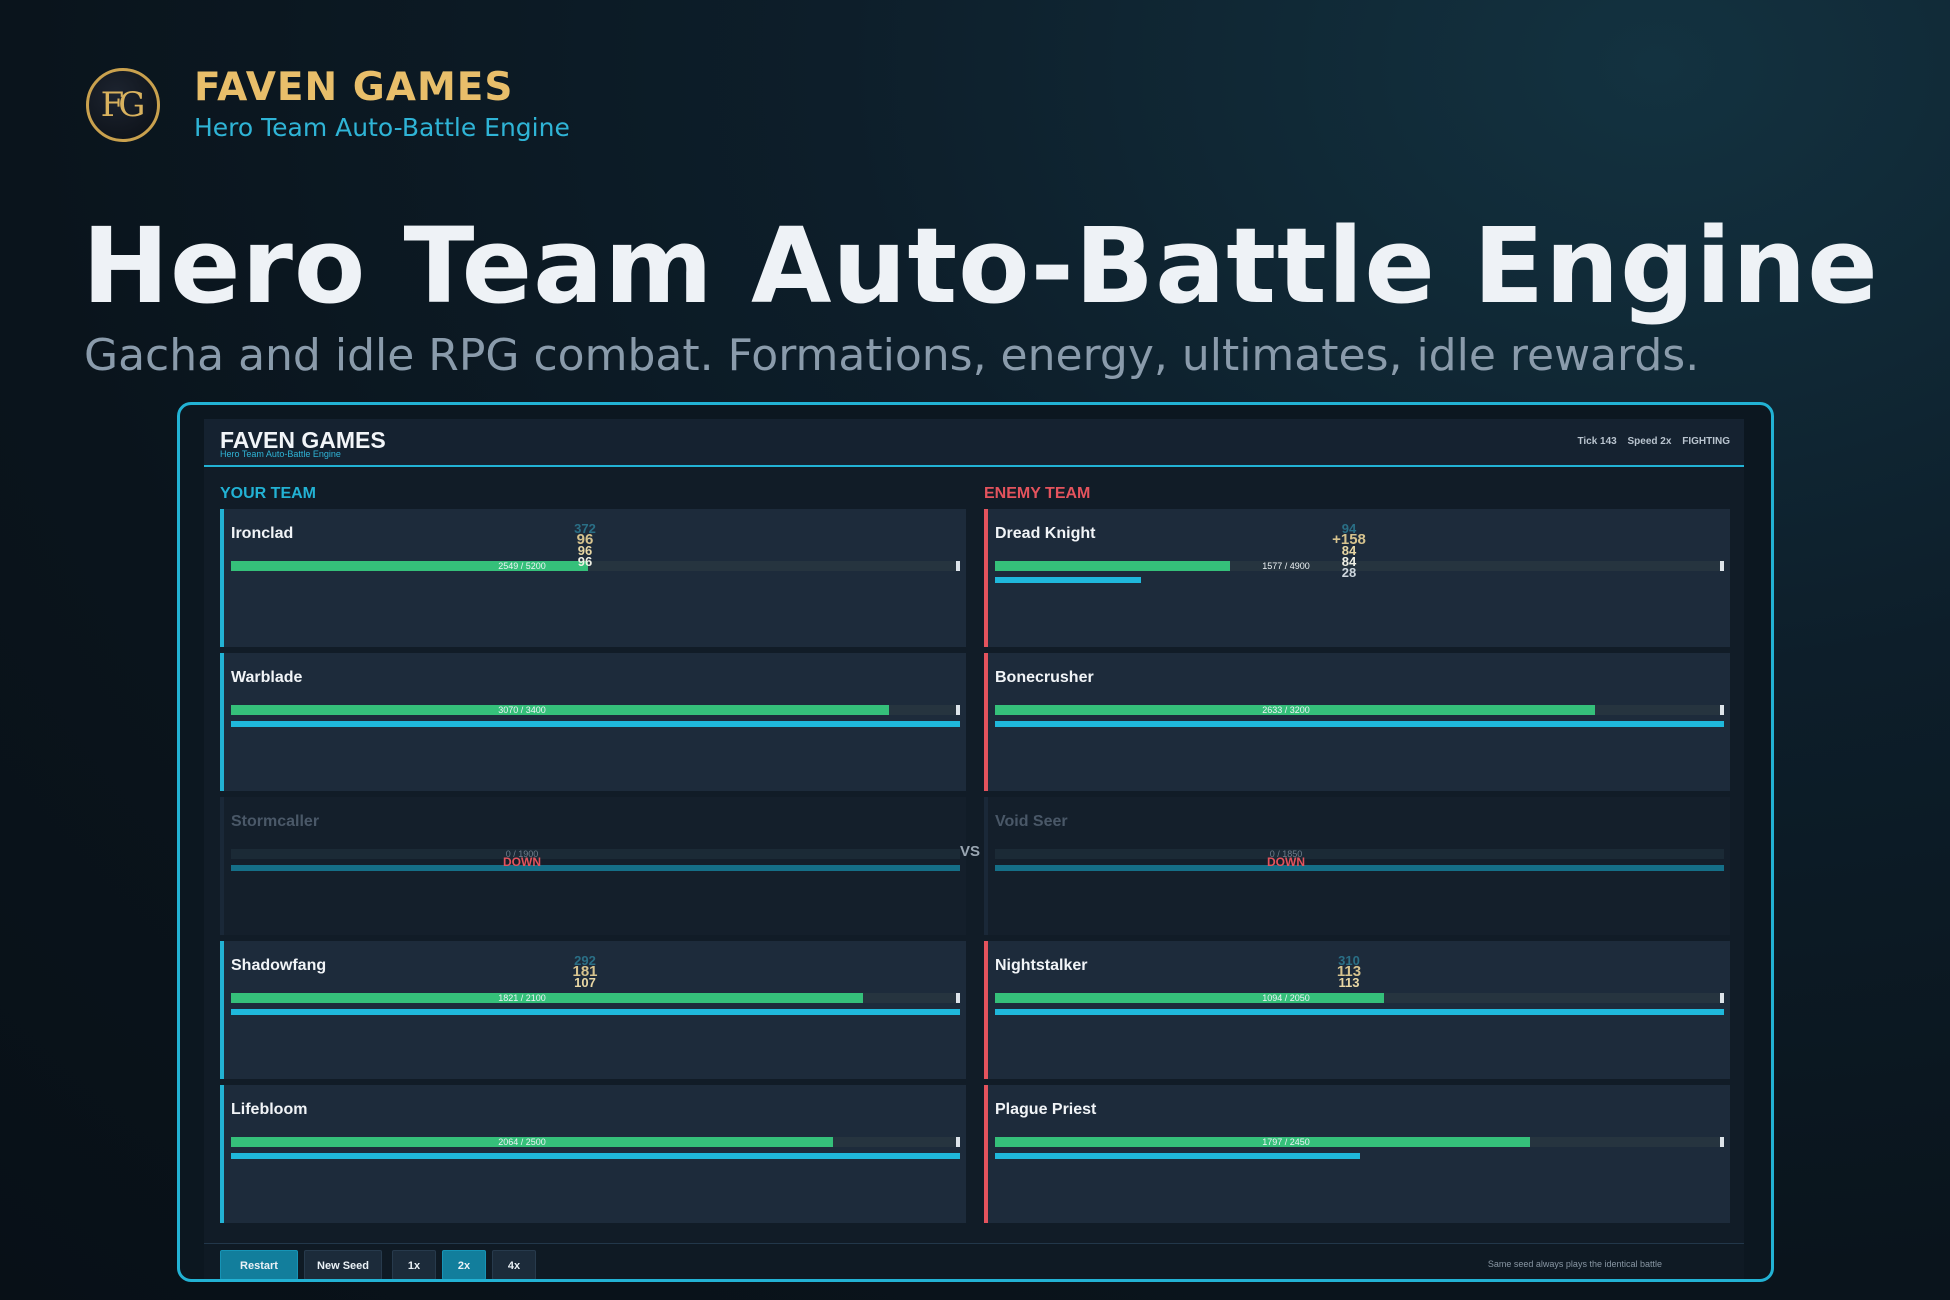 This screenshot has width=1950, height=1300. What do you see at coordinates (279, 965) in the screenshot?
I see `hero-name: Shadowfang` at bounding box center [279, 965].